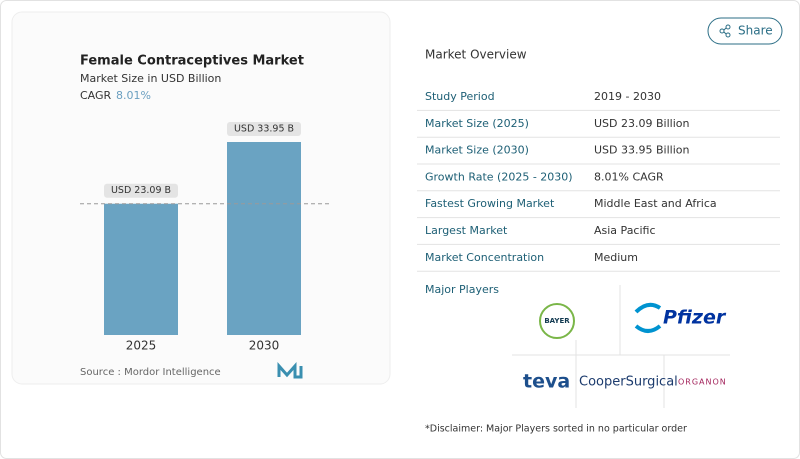 The height and width of the screenshot is (459, 800). What do you see at coordinates (629, 176) in the screenshot?
I see `row-value: 8.01% CAGR` at bounding box center [629, 176].